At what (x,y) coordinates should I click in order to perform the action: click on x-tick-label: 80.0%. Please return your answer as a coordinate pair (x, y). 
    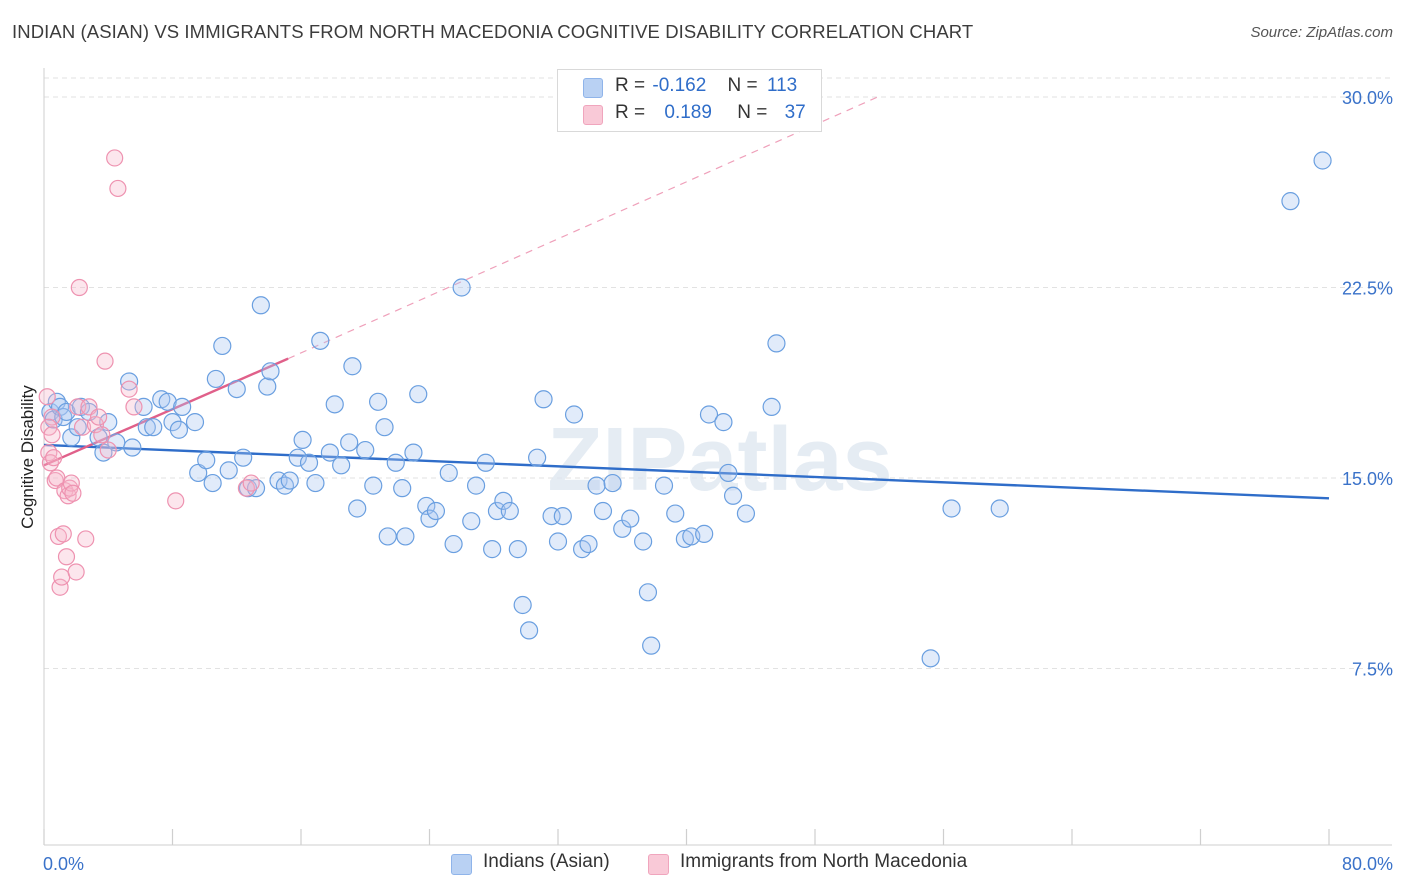
    Looking at the image, I should click on (1367, 864).